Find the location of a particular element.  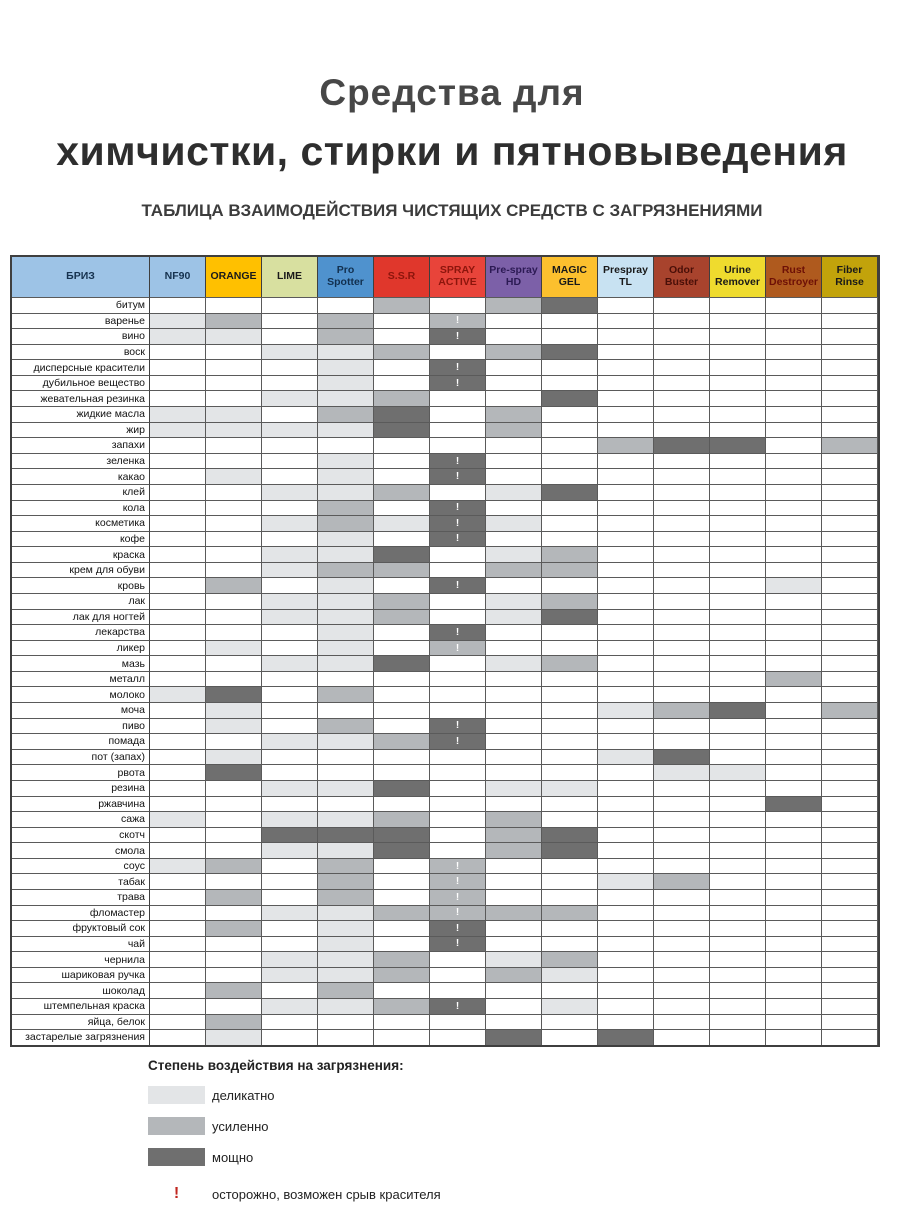

row-label: крем для обуви is located at coordinates (81, 569).